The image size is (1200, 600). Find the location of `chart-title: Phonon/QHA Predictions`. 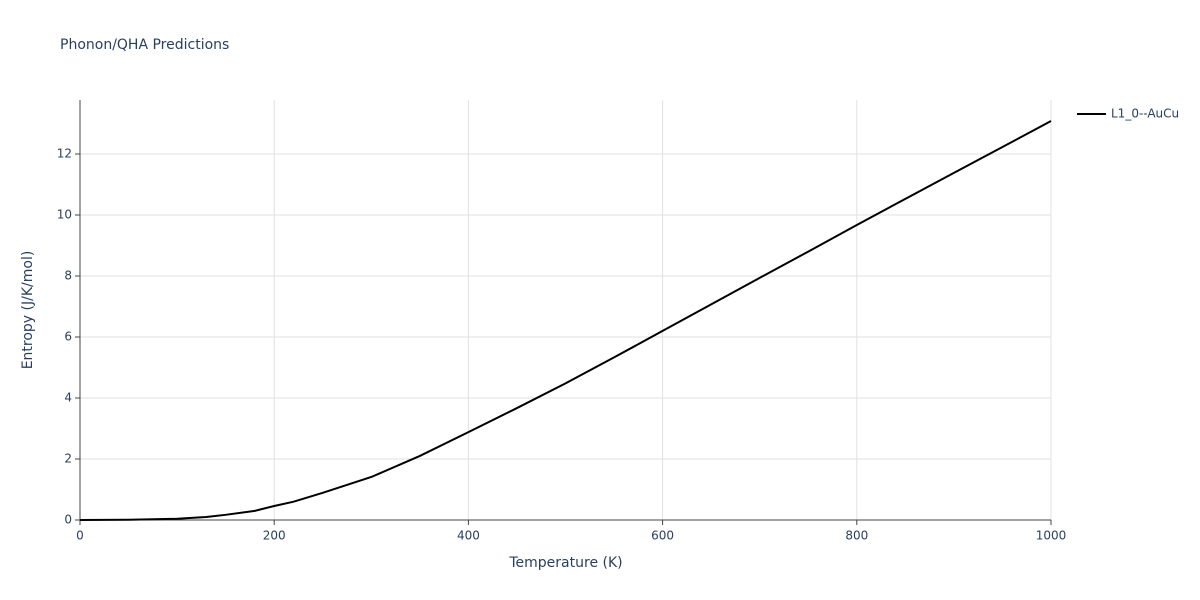

chart-title: Phonon/QHA Predictions is located at coordinates (144, 45).